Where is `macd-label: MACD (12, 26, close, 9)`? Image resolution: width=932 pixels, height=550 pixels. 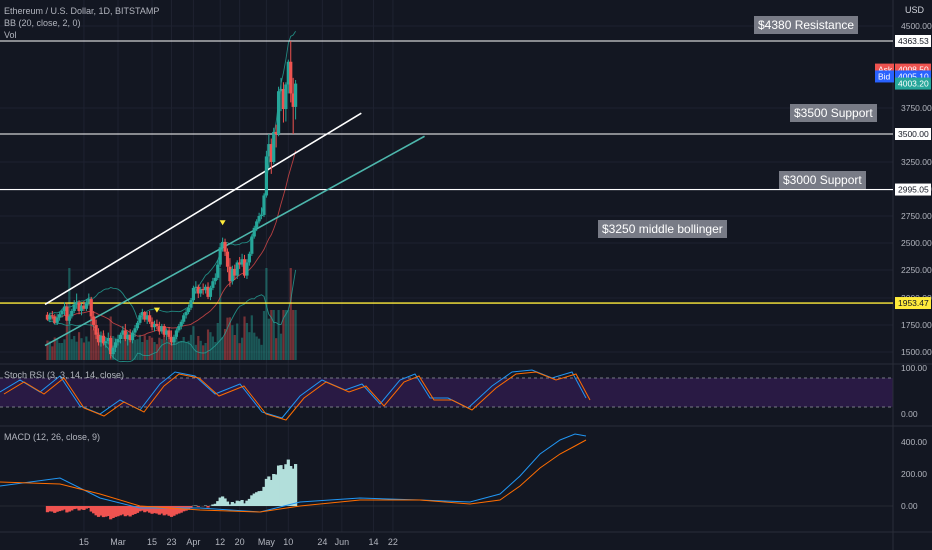
macd-label: MACD (12, 26, close, 9) is located at coordinates (52, 437).